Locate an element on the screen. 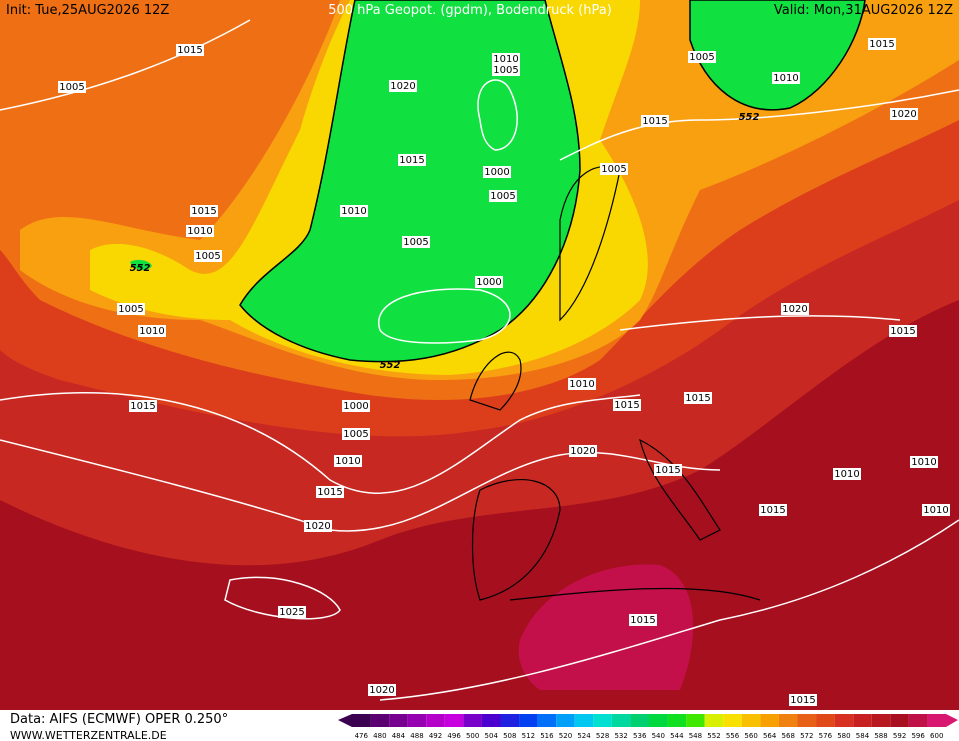  colorbar-tick-label: 504 is located at coordinates (492, 736).